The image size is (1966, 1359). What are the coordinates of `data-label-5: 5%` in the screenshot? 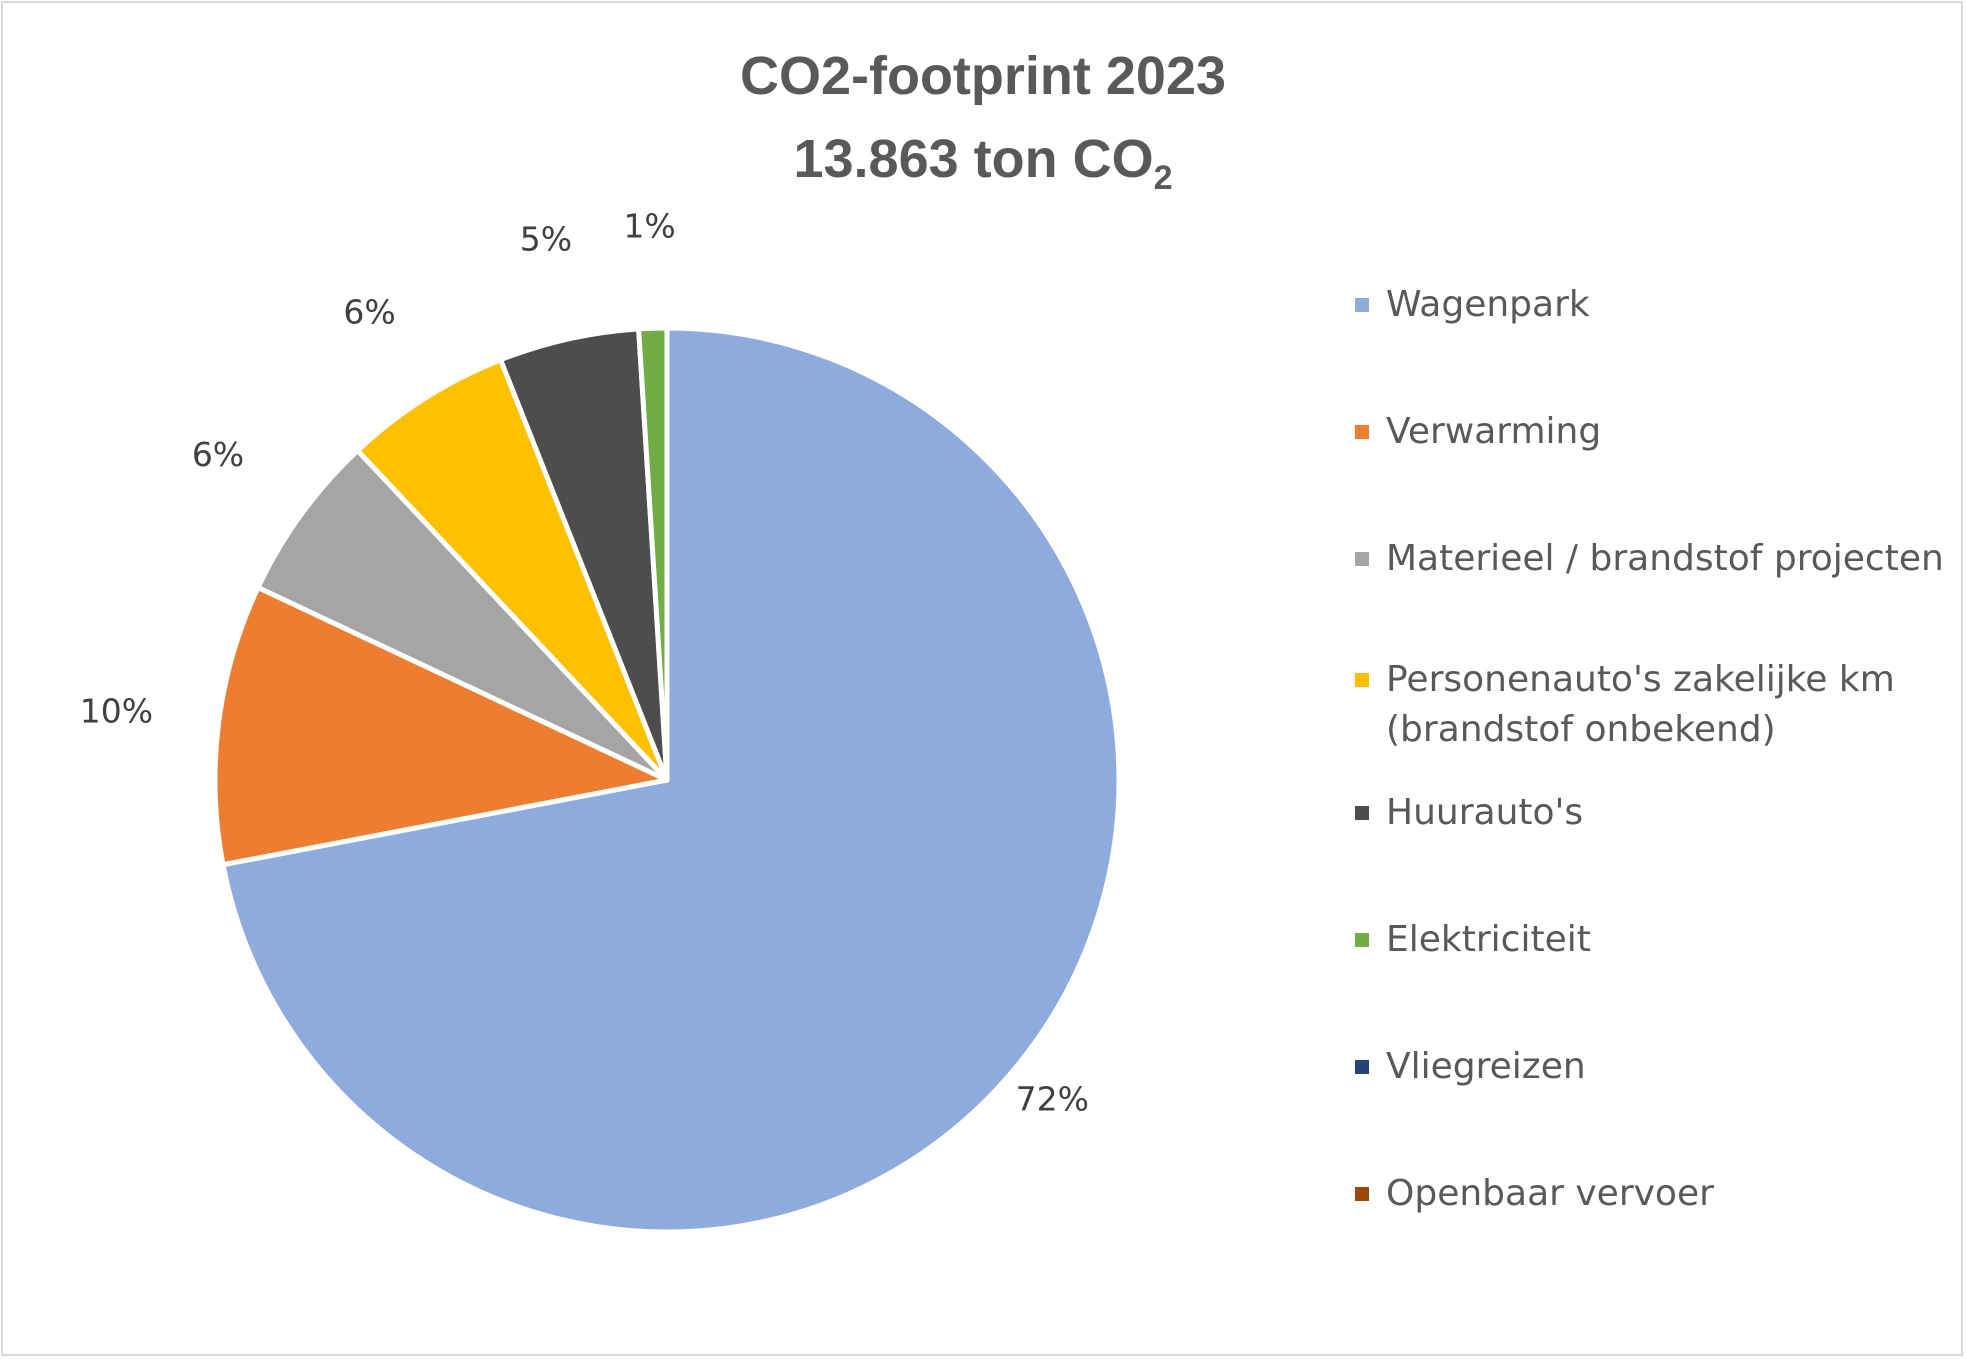 It's located at (546, 238).